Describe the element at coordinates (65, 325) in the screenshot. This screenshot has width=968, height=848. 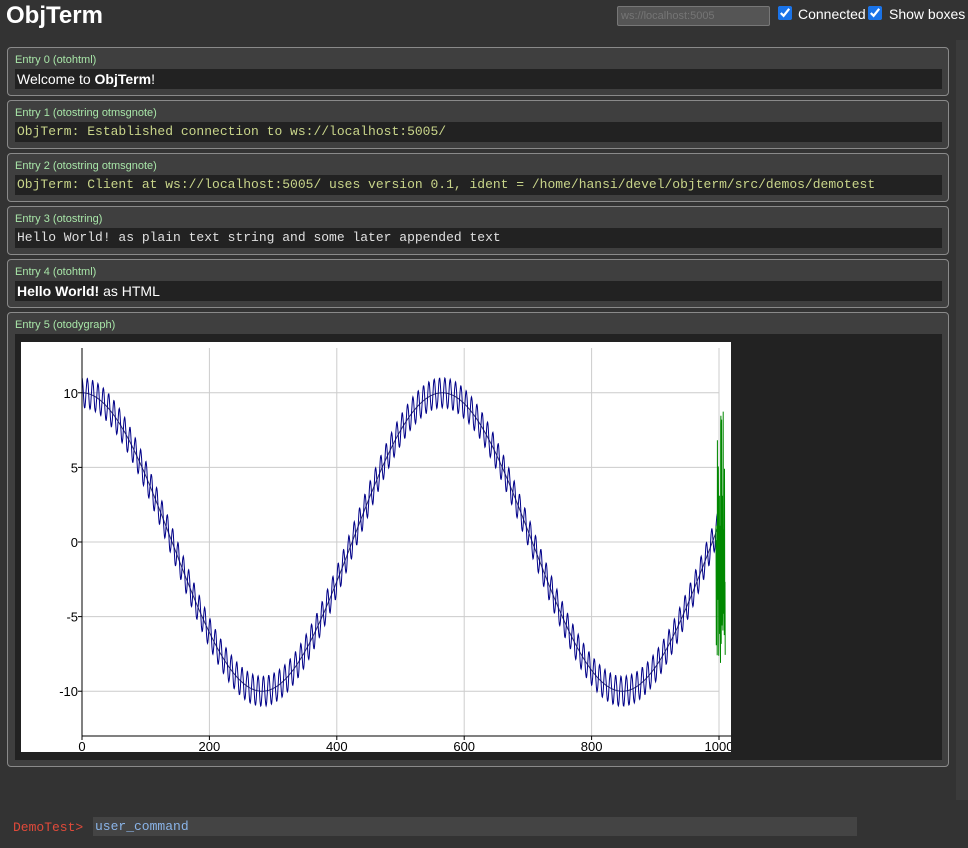
I see `entry-header: Entry 5 (otodygraph)` at that location.